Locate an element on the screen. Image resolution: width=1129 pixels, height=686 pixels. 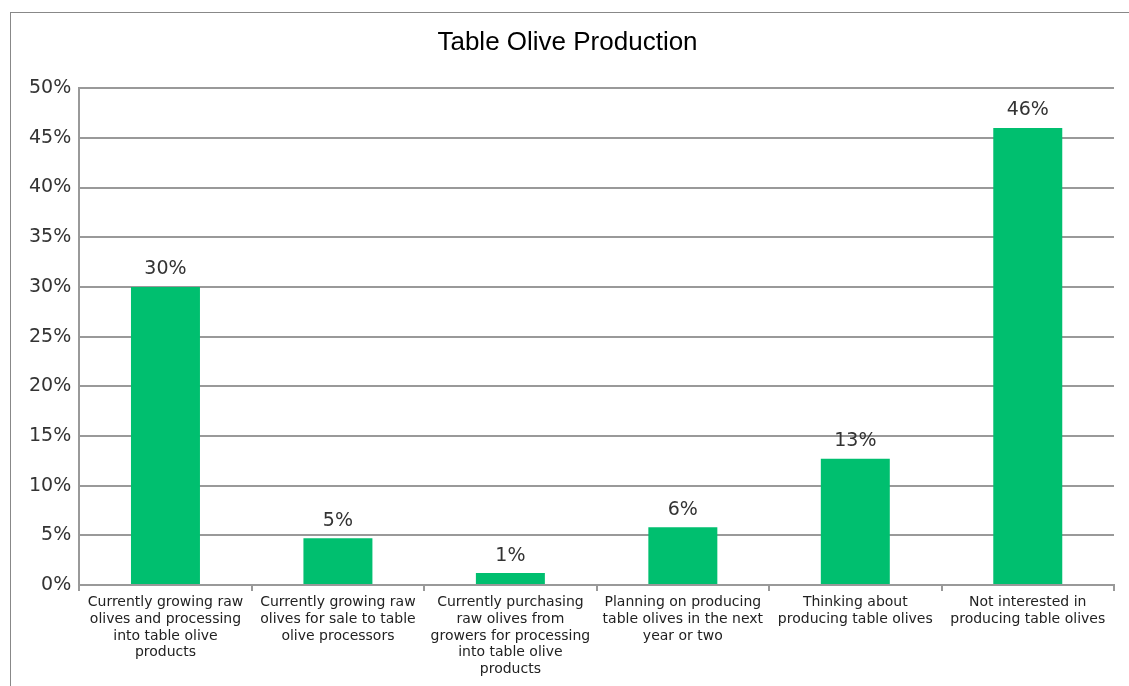
chart-title: Table Olive Production is located at coordinates (567, 40).